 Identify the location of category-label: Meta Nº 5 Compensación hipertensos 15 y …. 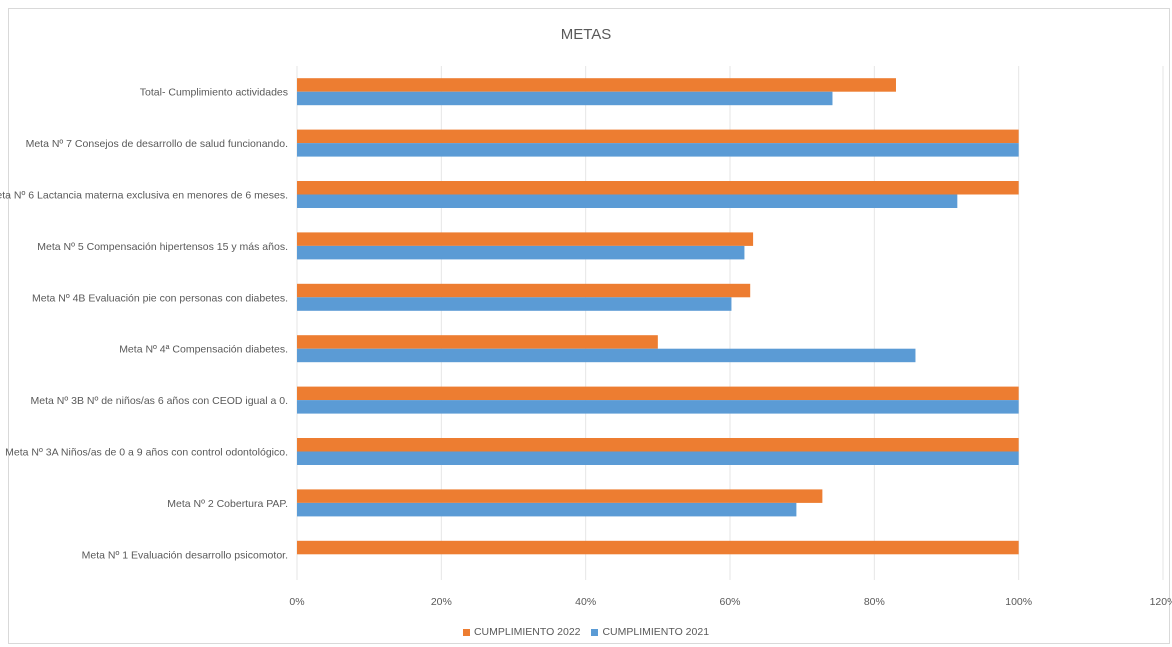
(162, 247).